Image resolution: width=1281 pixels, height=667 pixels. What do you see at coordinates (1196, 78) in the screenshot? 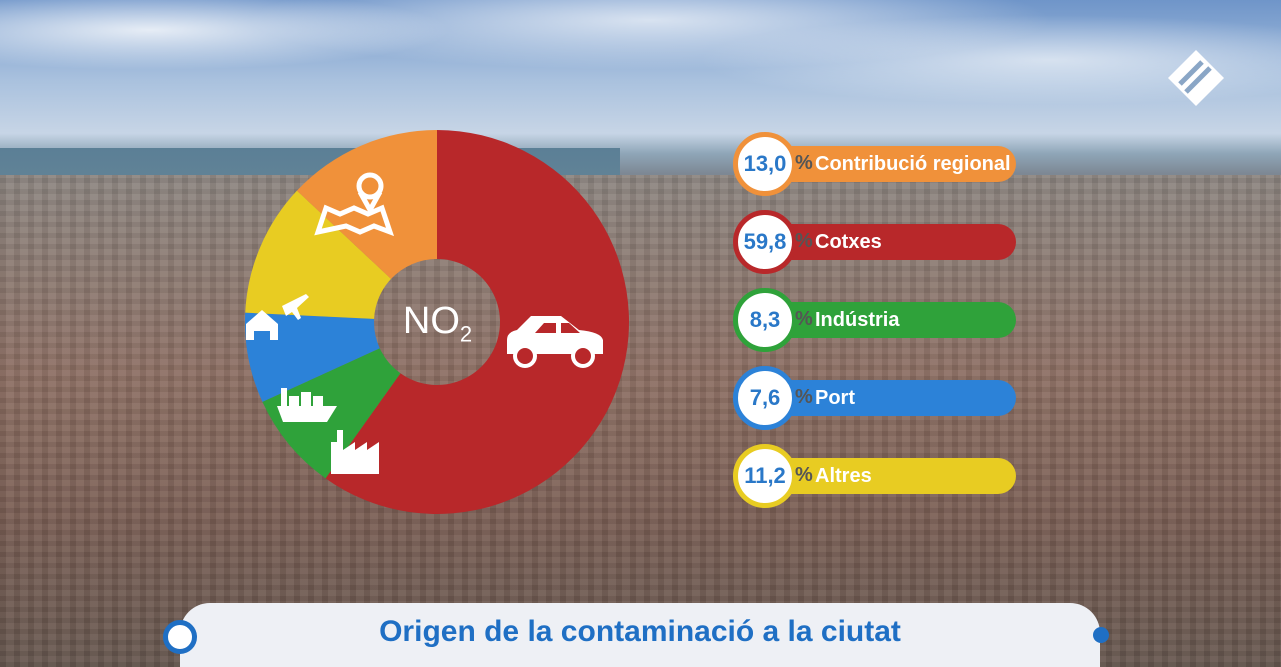
I see `channel-logo-icon` at bounding box center [1196, 78].